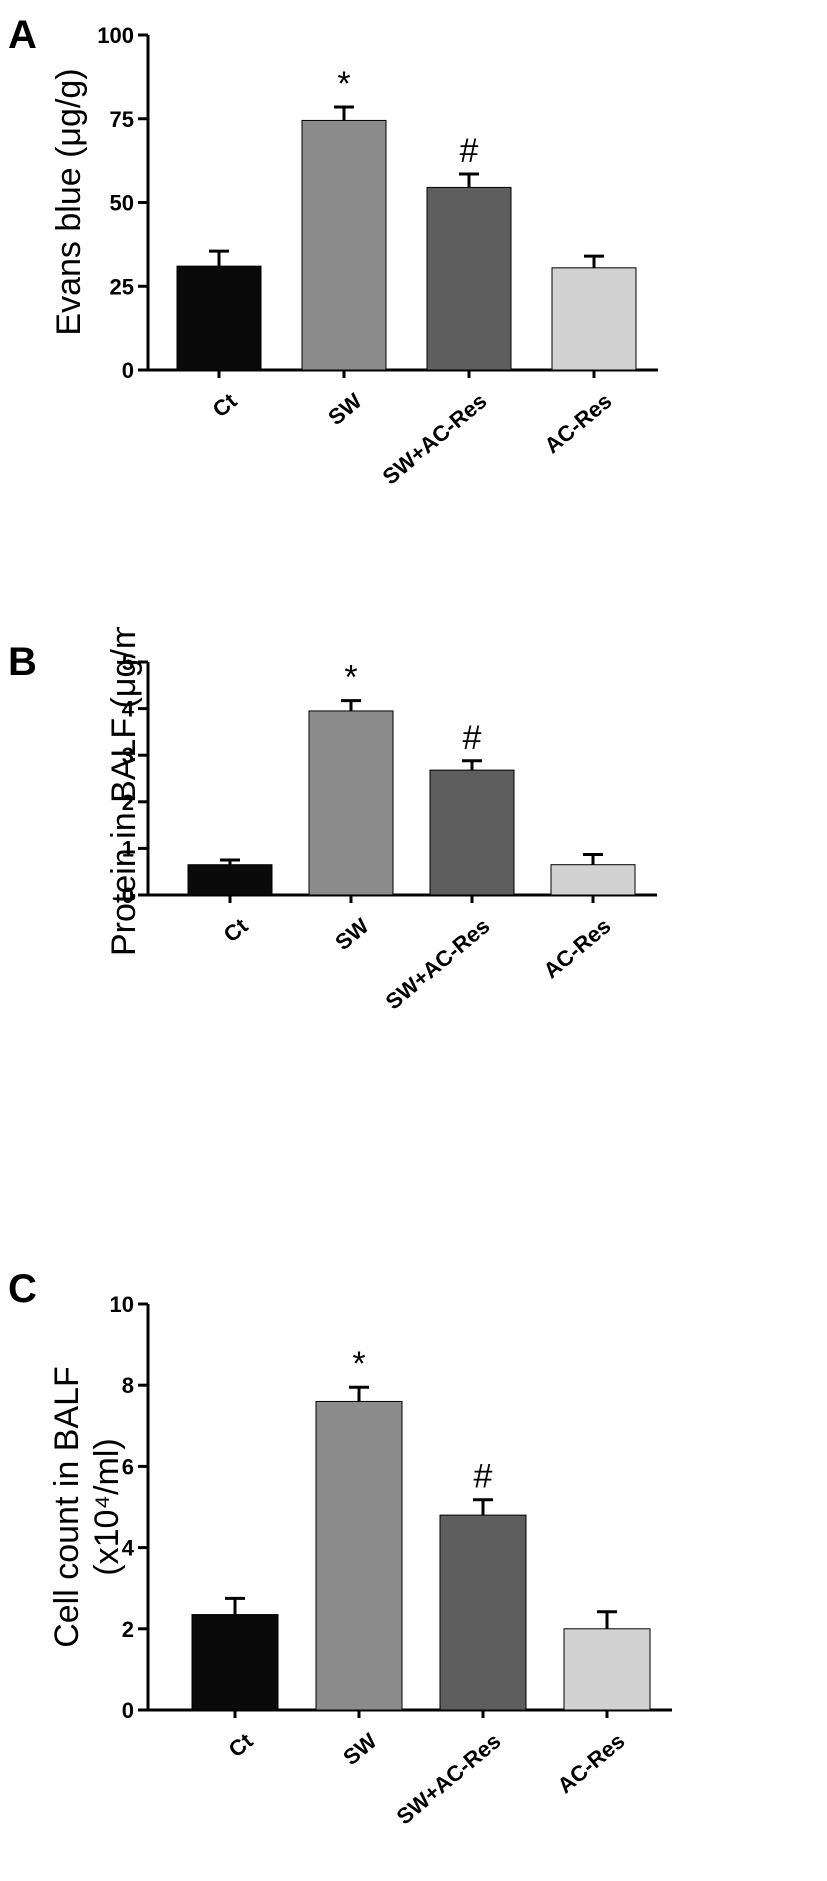 The height and width of the screenshot is (1881, 827). I want to click on y-axis-label: Protein in BALF (μg/ml), so click(124, 791).